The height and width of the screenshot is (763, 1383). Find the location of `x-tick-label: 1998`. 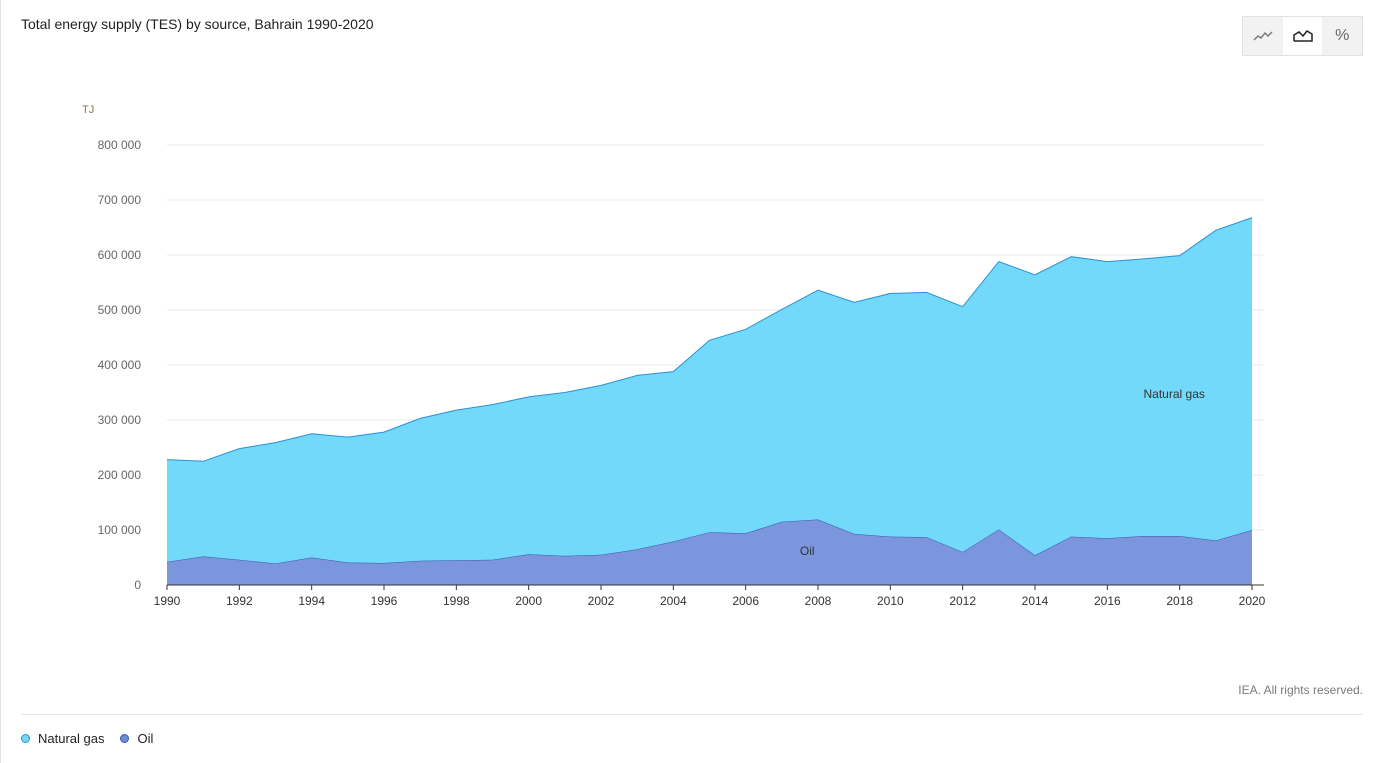

x-tick-label: 1998 is located at coordinates (456, 601).